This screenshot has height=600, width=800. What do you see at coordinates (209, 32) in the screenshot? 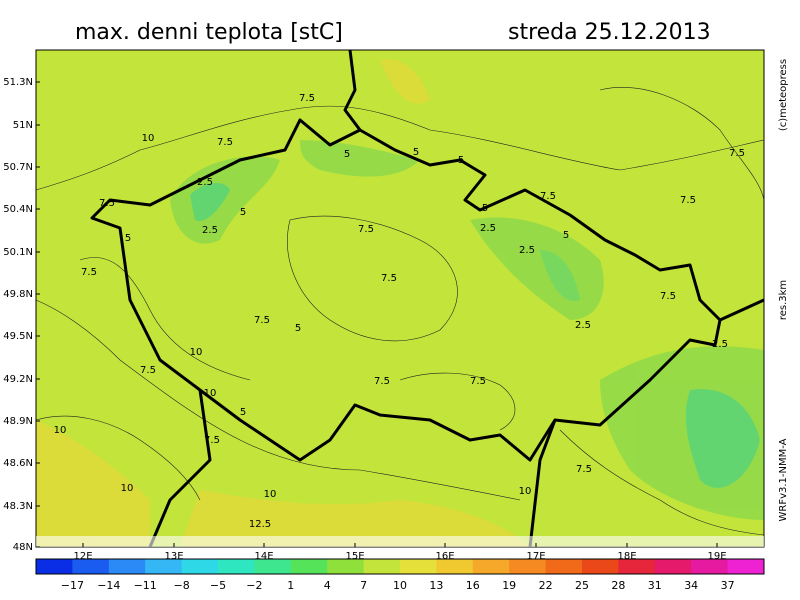
I see `map-title: max. denni teplota [stC]` at bounding box center [209, 32].